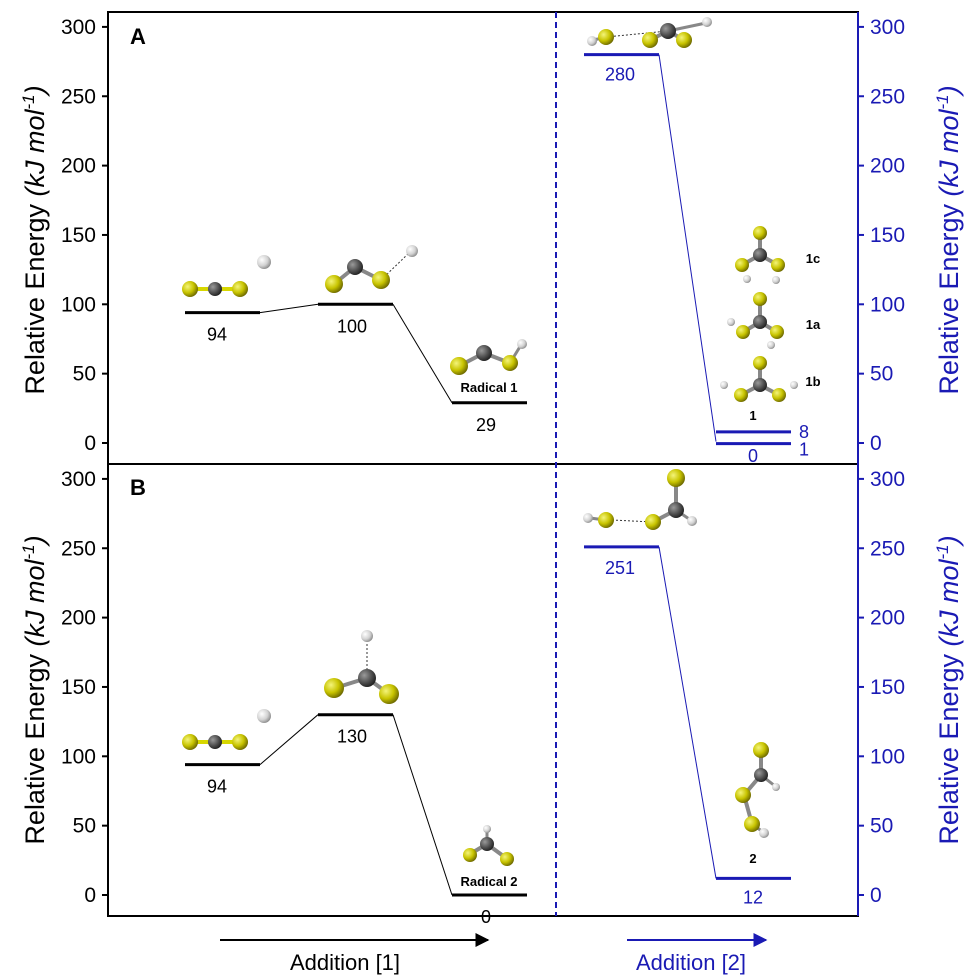 Image resolution: width=969 pixels, height=976 pixels. What do you see at coordinates (760, 255) in the screenshot?
I see `molecule-1c` at bounding box center [760, 255].